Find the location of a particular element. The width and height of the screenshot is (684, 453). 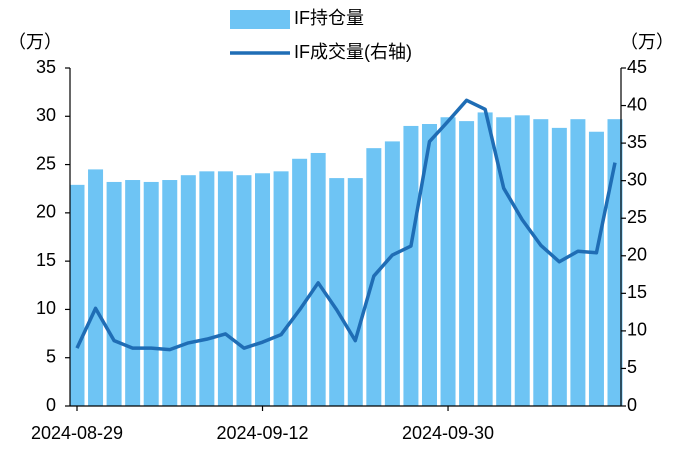

y-tick-label: 5 is located at coordinates (51, 356).